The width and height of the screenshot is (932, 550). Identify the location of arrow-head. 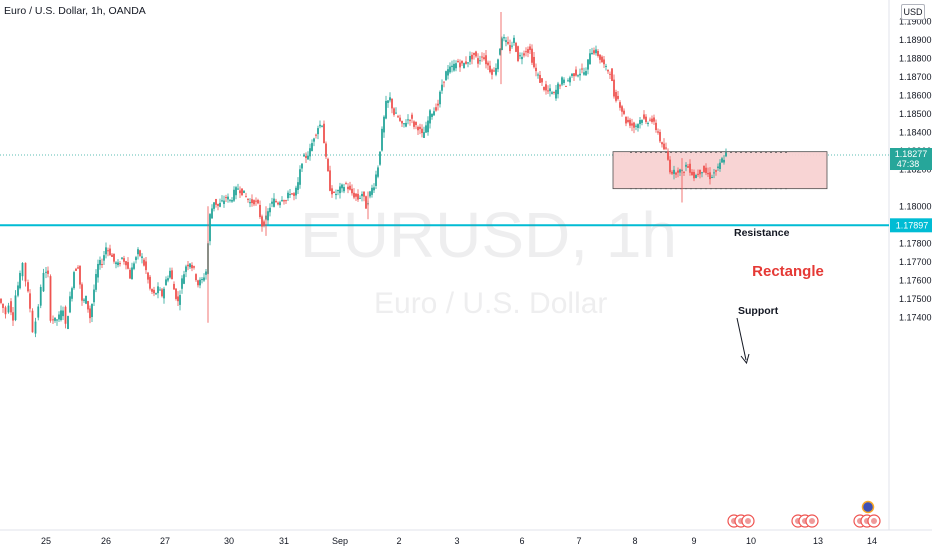
(745, 359).